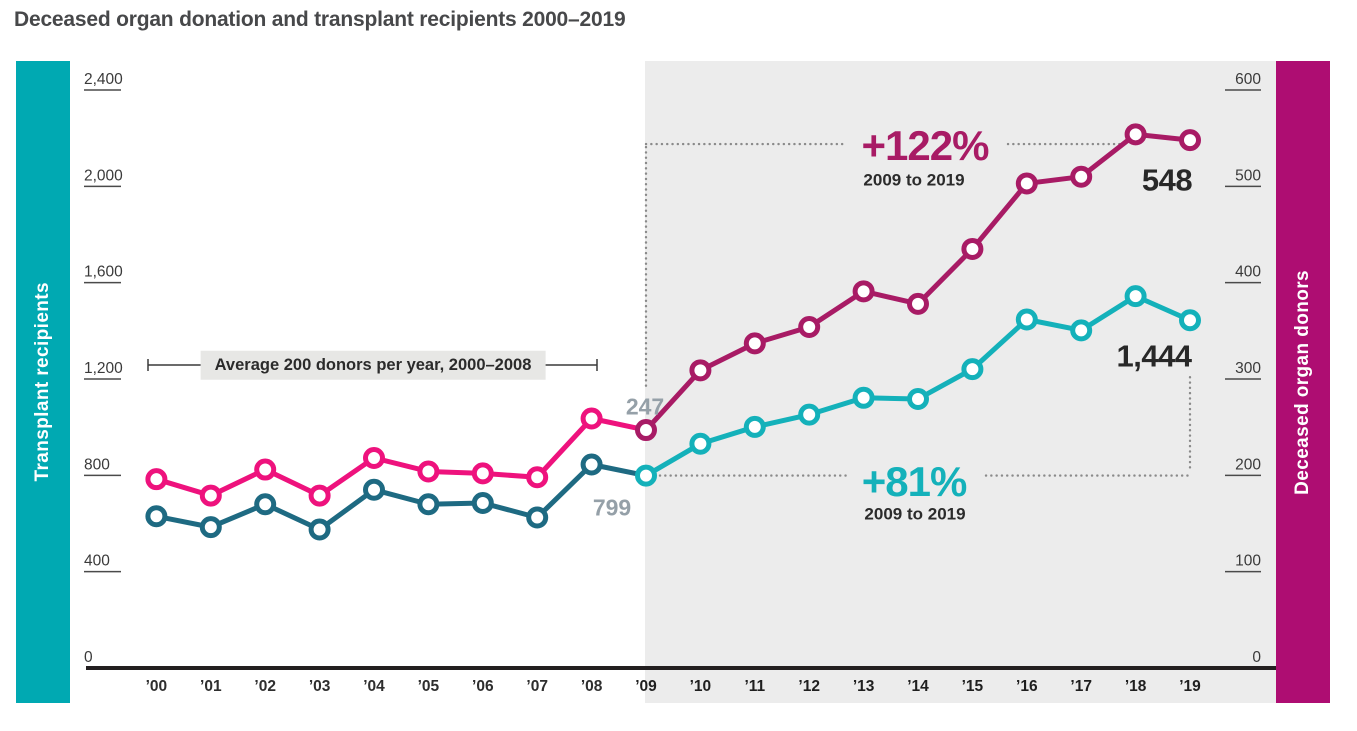  What do you see at coordinates (591, 418) in the screenshot?
I see `donors-point-2008` at bounding box center [591, 418].